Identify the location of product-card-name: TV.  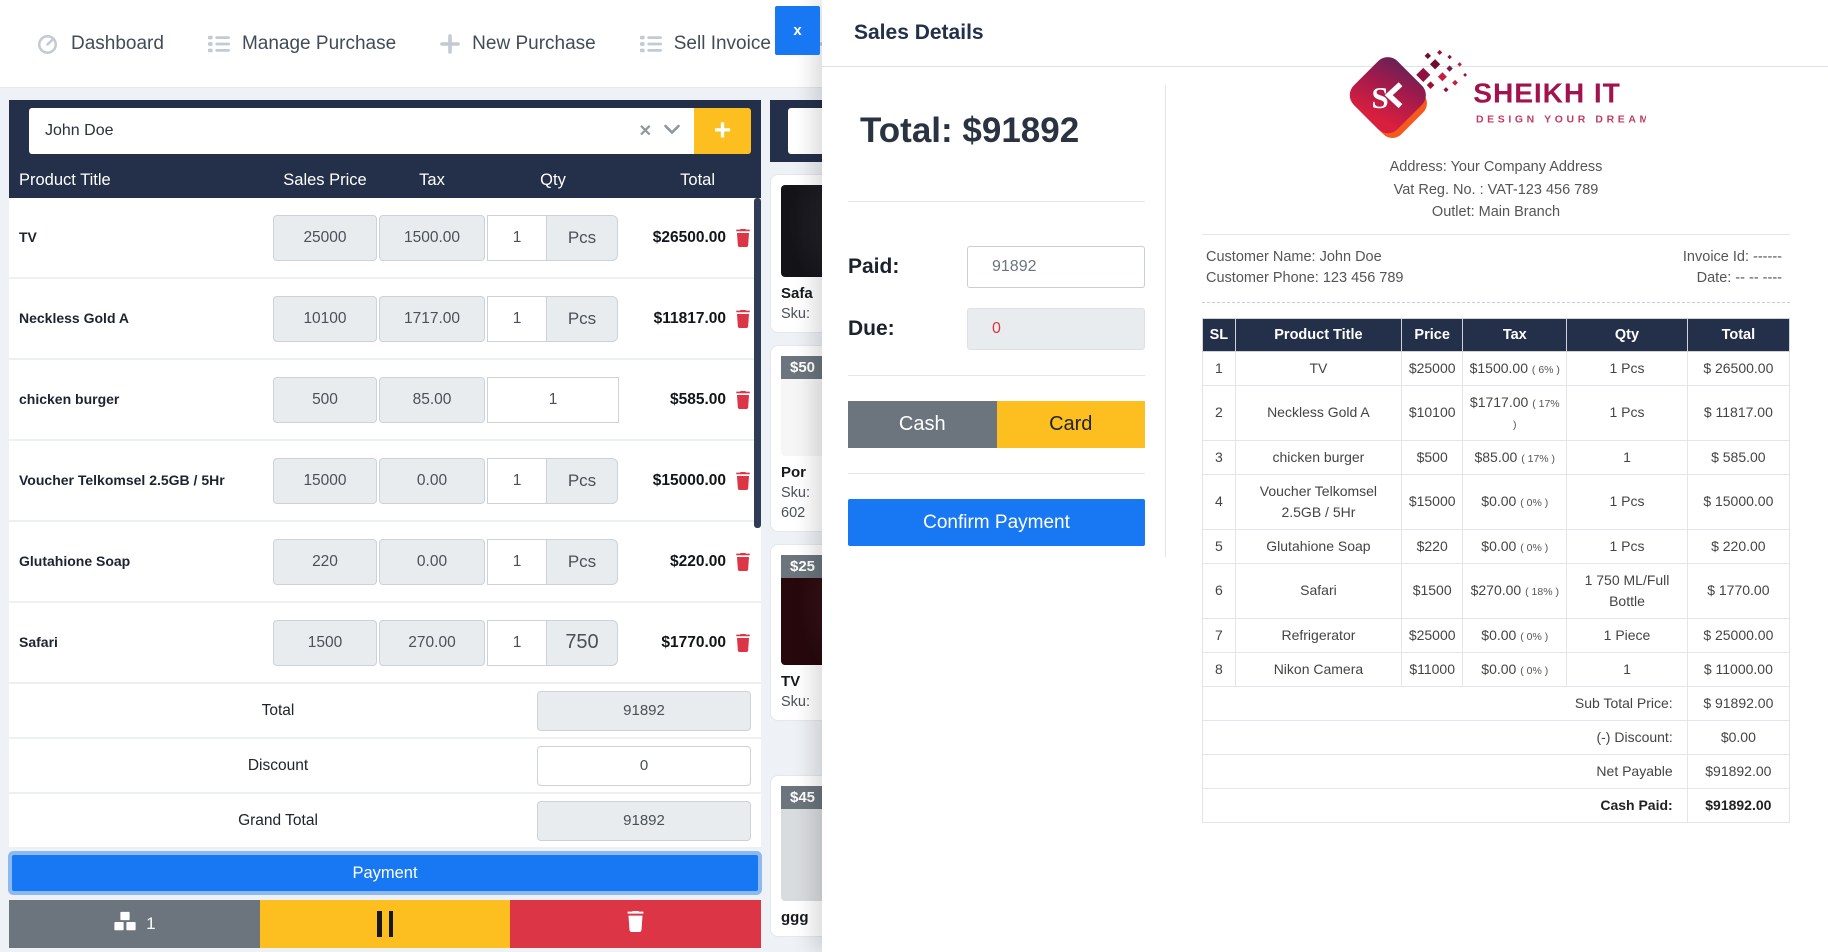
(791, 681).